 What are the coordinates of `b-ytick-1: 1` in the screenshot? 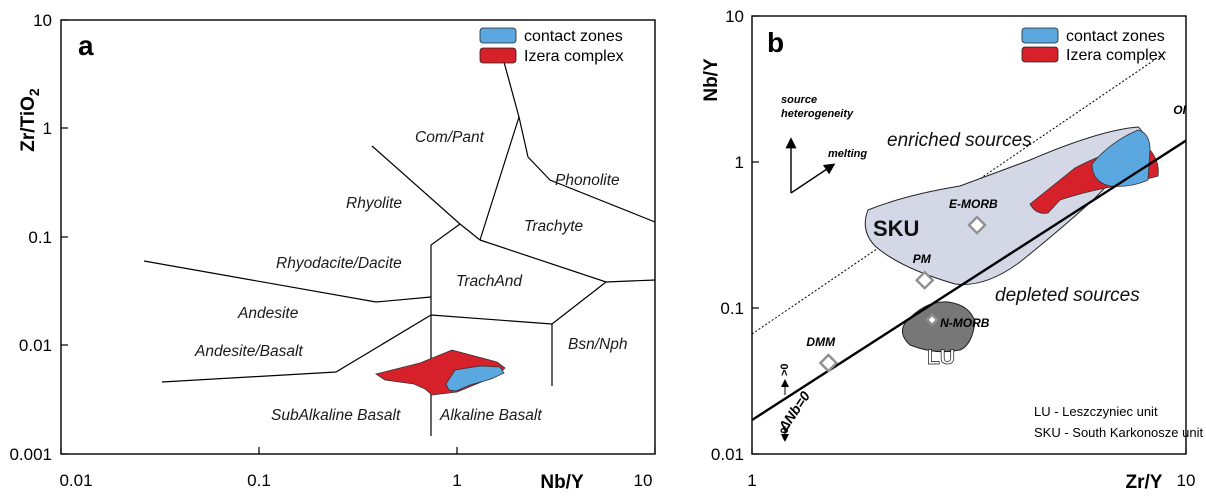 It's located at (739, 162).